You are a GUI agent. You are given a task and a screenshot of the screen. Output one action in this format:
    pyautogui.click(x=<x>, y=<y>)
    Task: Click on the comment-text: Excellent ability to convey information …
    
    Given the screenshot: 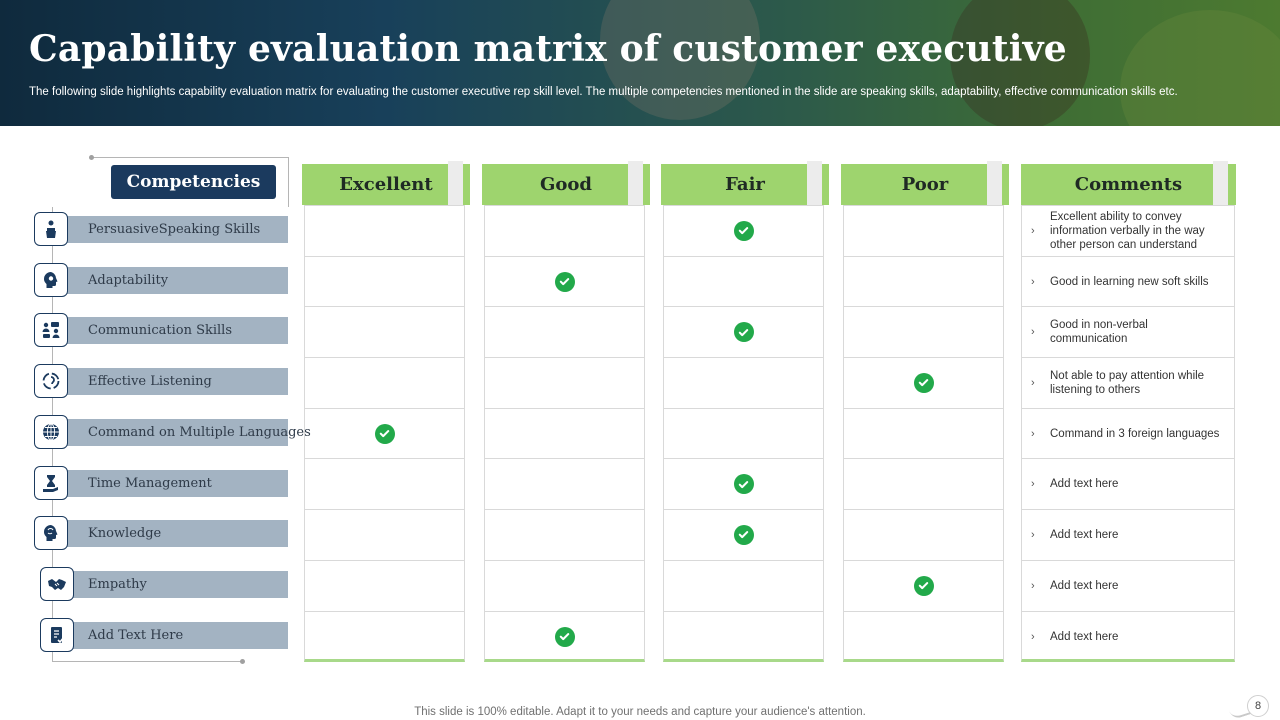 What is the action you would take?
    pyautogui.click(x=1127, y=230)
    